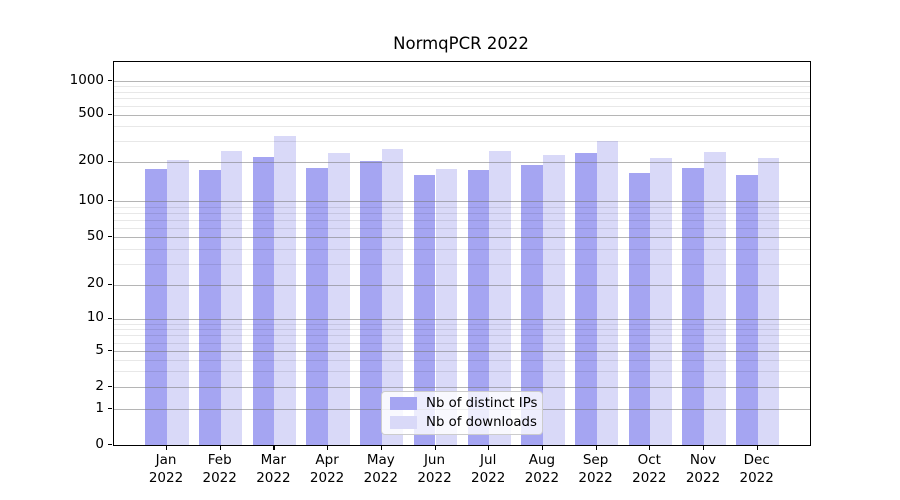 The image size is (900, 500). What do you see at coordinates (595, 469) in the screenshot?
I see `x-tick-label-sep: Sep 2022` at bounding box center [595, 469].